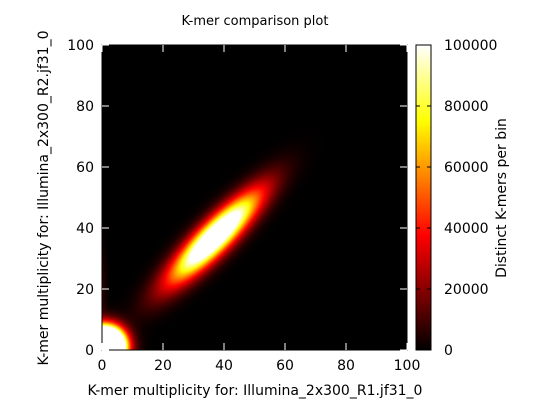 The image size is (536, 408). What do you see at coordinates (407, 366) in the screenshot?
I see `x-tick-label: 100` at bounding box center [407, 366].